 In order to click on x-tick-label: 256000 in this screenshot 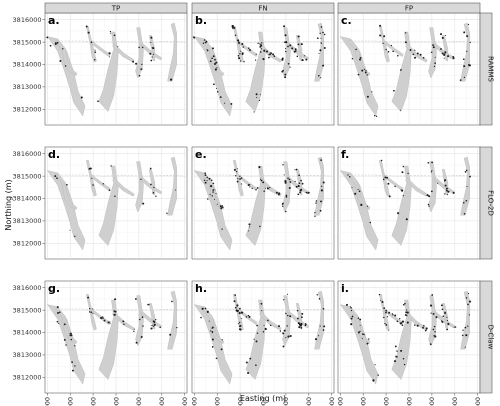, I will do `click(195, 401)`.